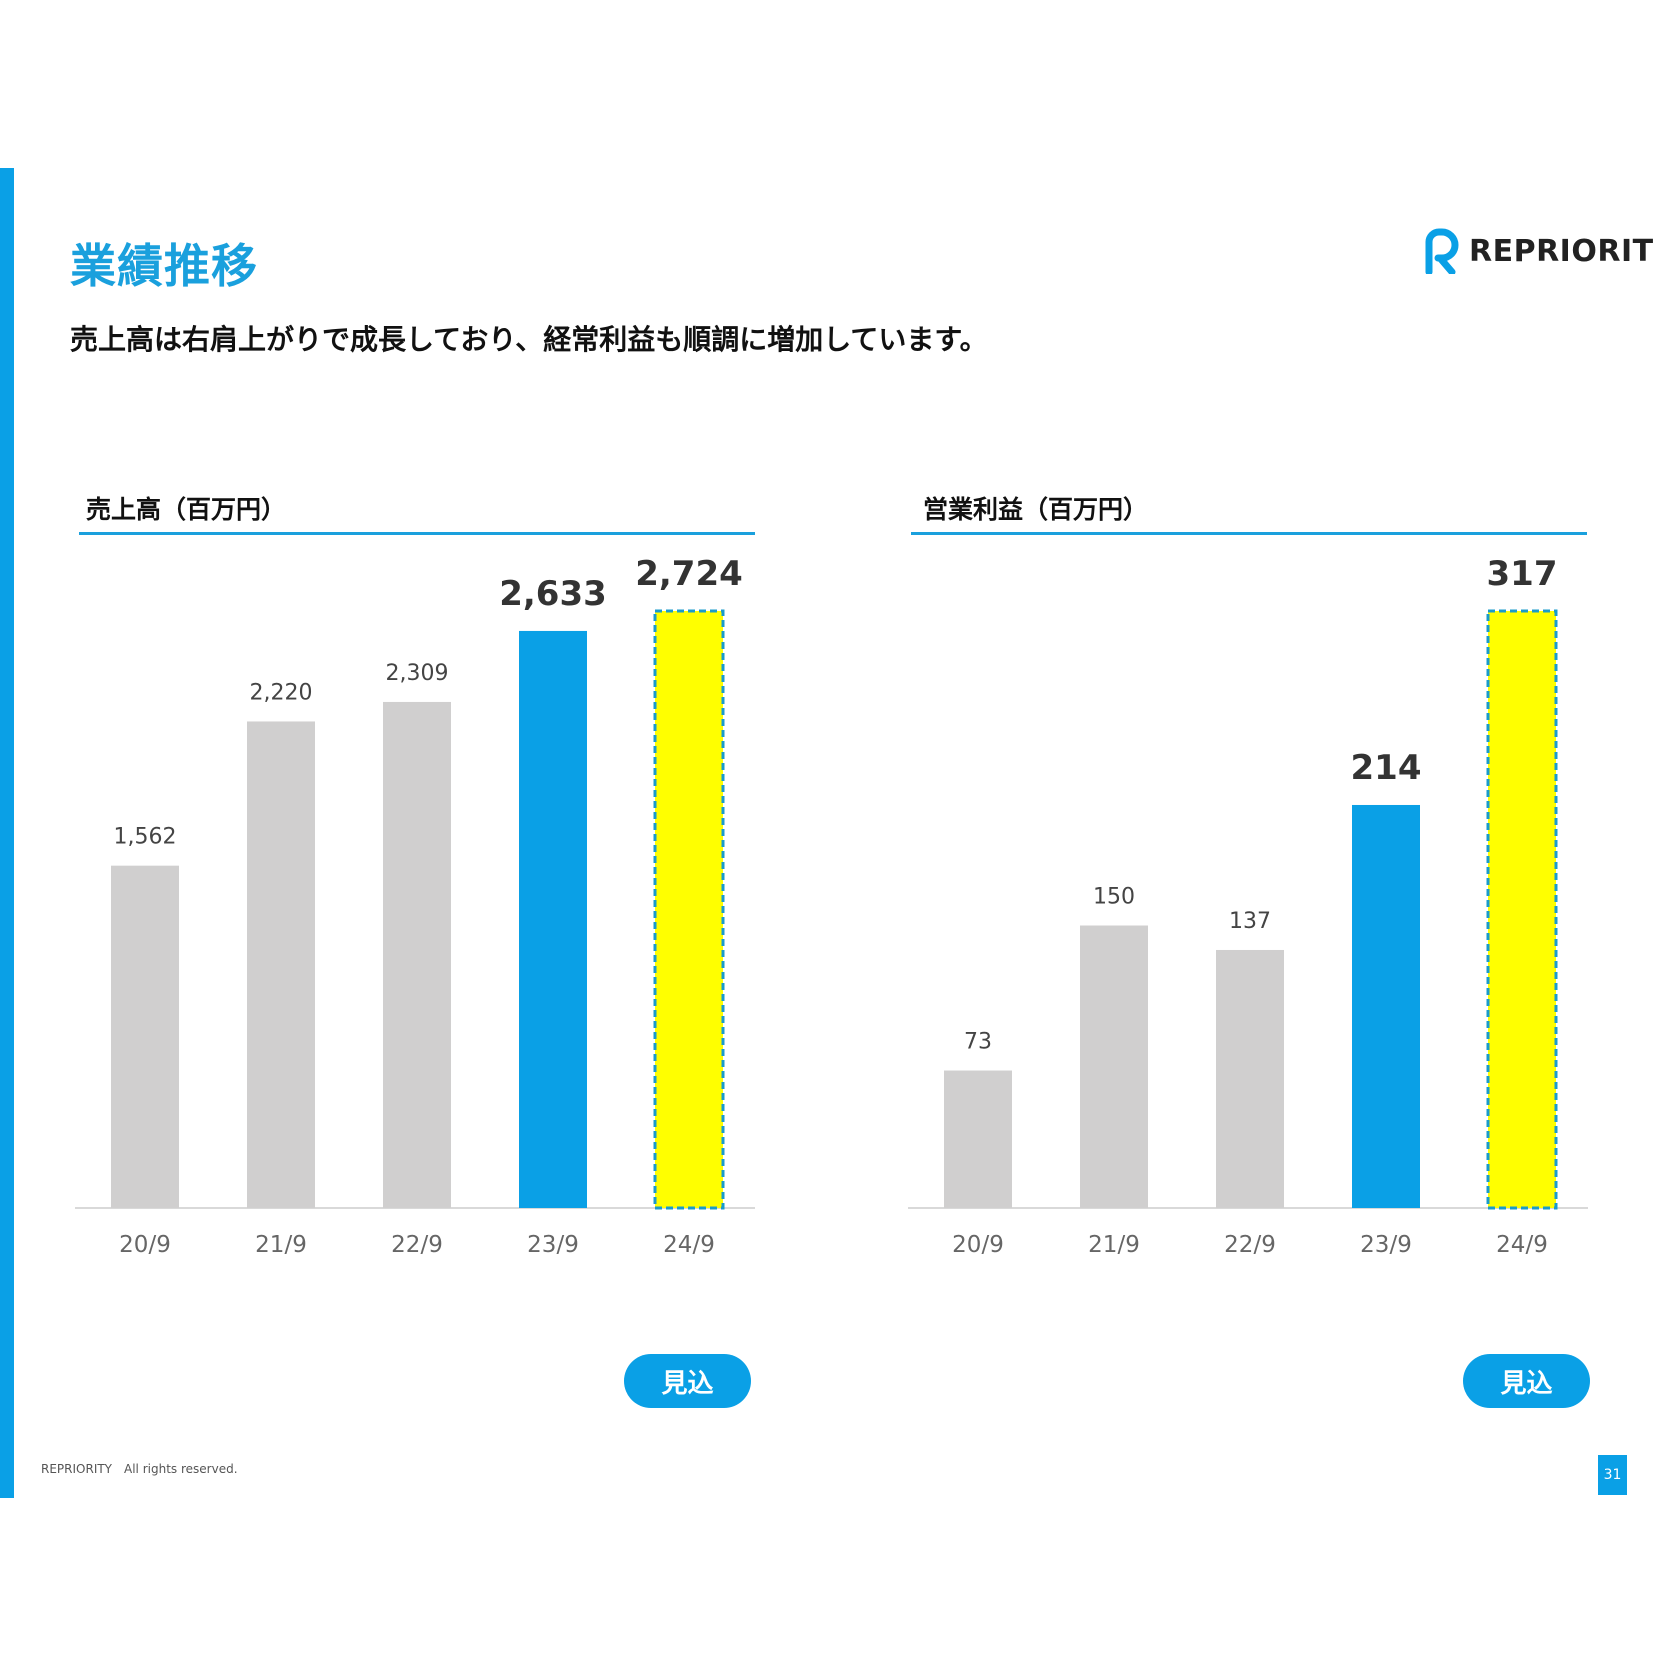  Describe the element at coordinates (417, 533) in the screenshot. I see `sales-chart-title-rule` at that location.